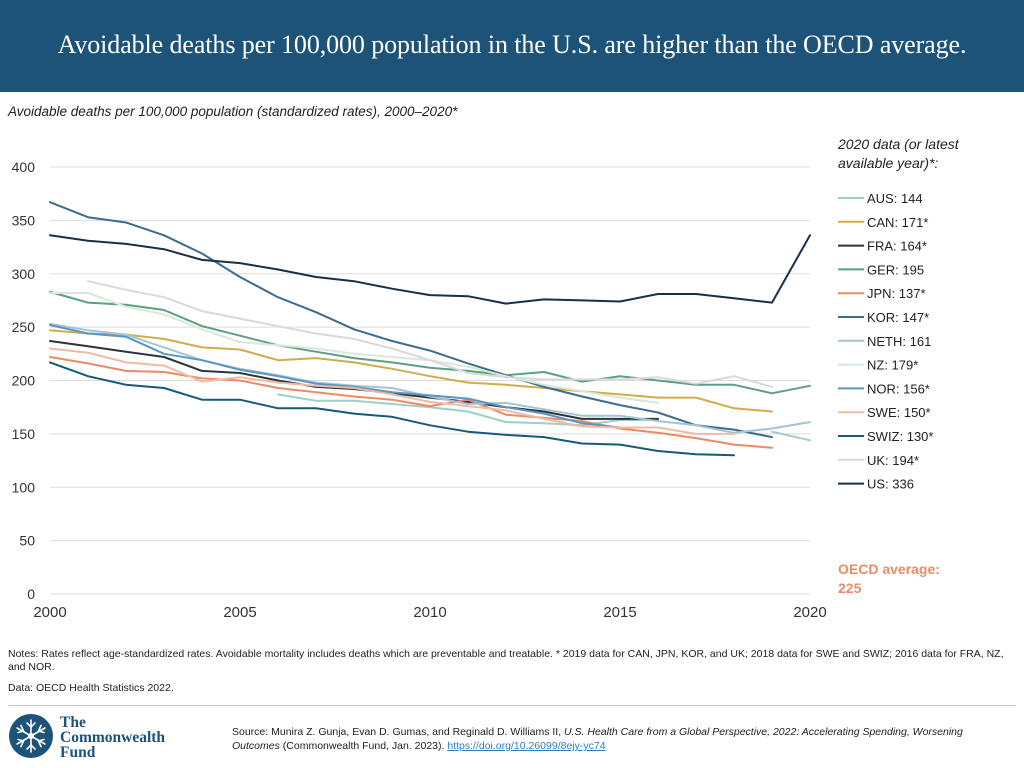 The width and height of the screenshot is (1024, 768). What do you see at coordinates (892, 365) in the screenshot?
I see `legend-label: NZ: 179*` at bounding box center [892, 365].